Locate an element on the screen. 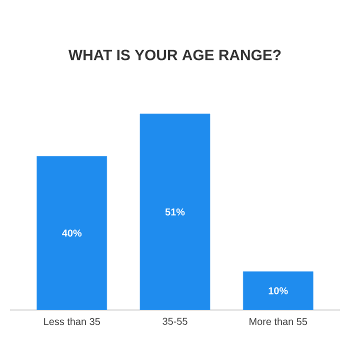 The image size is (350, 350). data-label: 51% is located at coordinates (175, 212).